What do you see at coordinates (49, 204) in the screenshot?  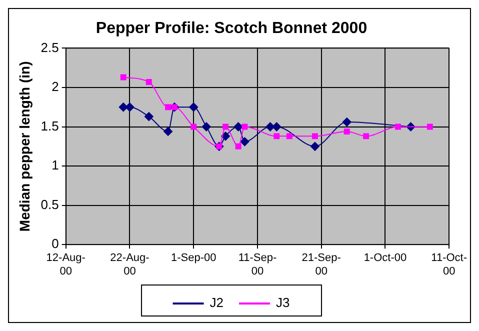 I see `y-tick-label: 0.5` at bounding box center [49, 204].